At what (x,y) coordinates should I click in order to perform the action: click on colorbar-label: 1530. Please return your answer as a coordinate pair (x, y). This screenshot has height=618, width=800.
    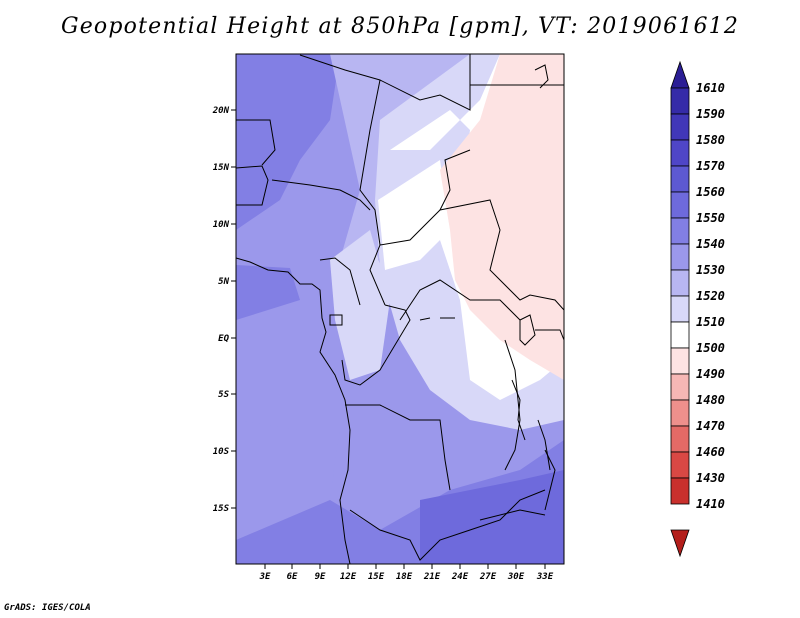
    Looking at the image, I should click on (710, 270).